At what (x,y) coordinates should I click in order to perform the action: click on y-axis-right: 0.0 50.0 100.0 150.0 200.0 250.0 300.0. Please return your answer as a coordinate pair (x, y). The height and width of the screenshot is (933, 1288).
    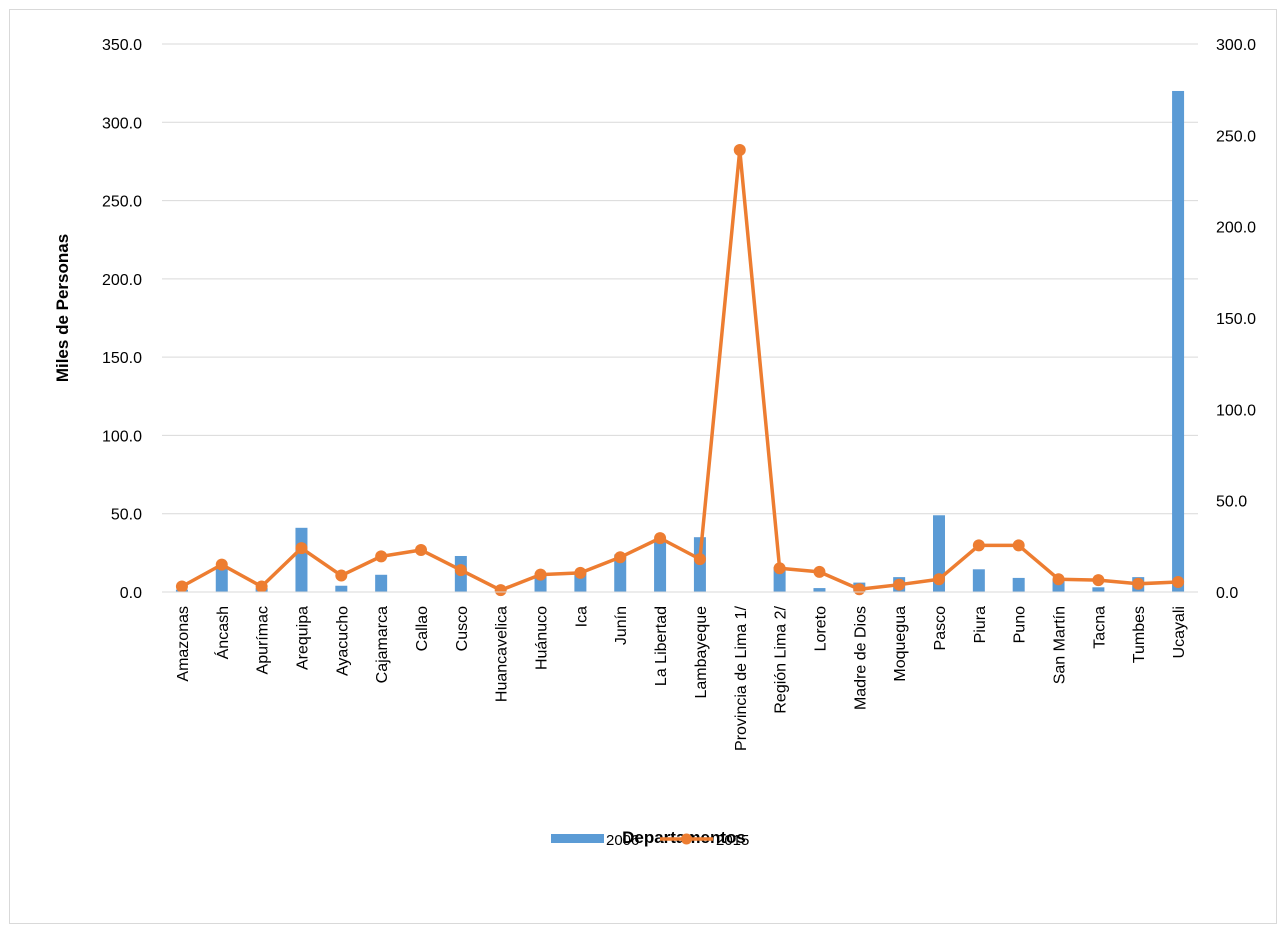
    Looking at the image, I should click on (1236, 319).